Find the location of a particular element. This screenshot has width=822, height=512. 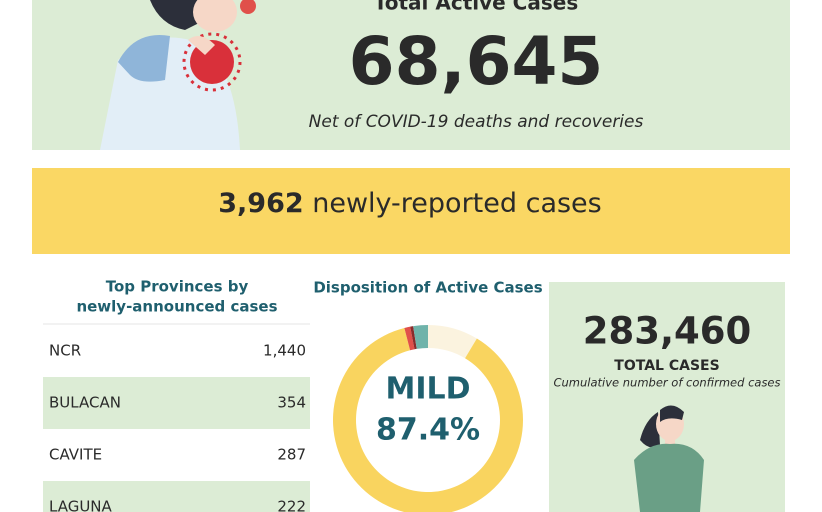

province-count: 354 is located at coordinates (291, 403).